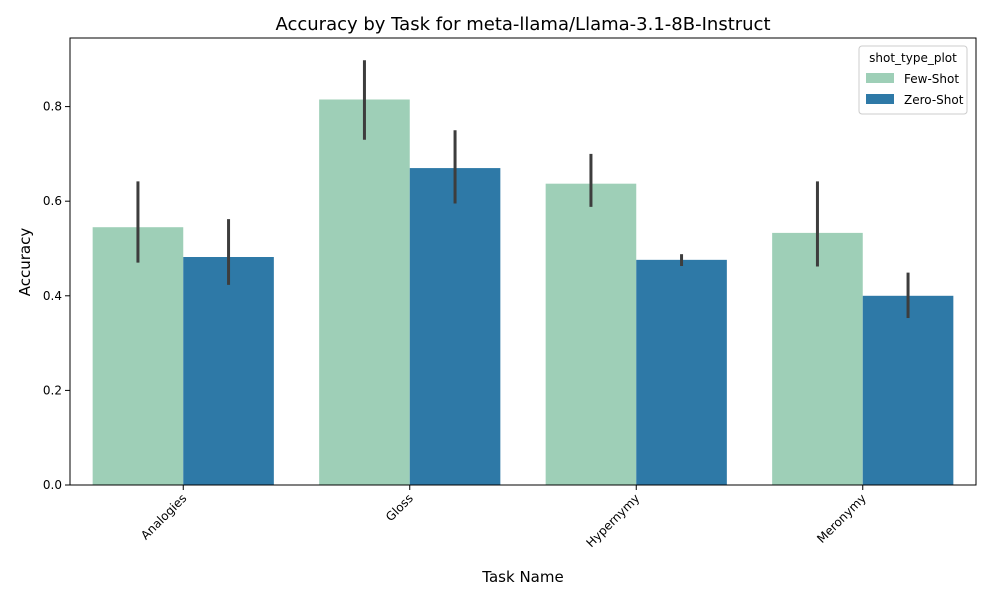 The image size is (1000, 600). Describe the element at coordinates (612, 520) in the screenshot. I see `x-tick-label-hypernymy: Hypernymy` at that location.